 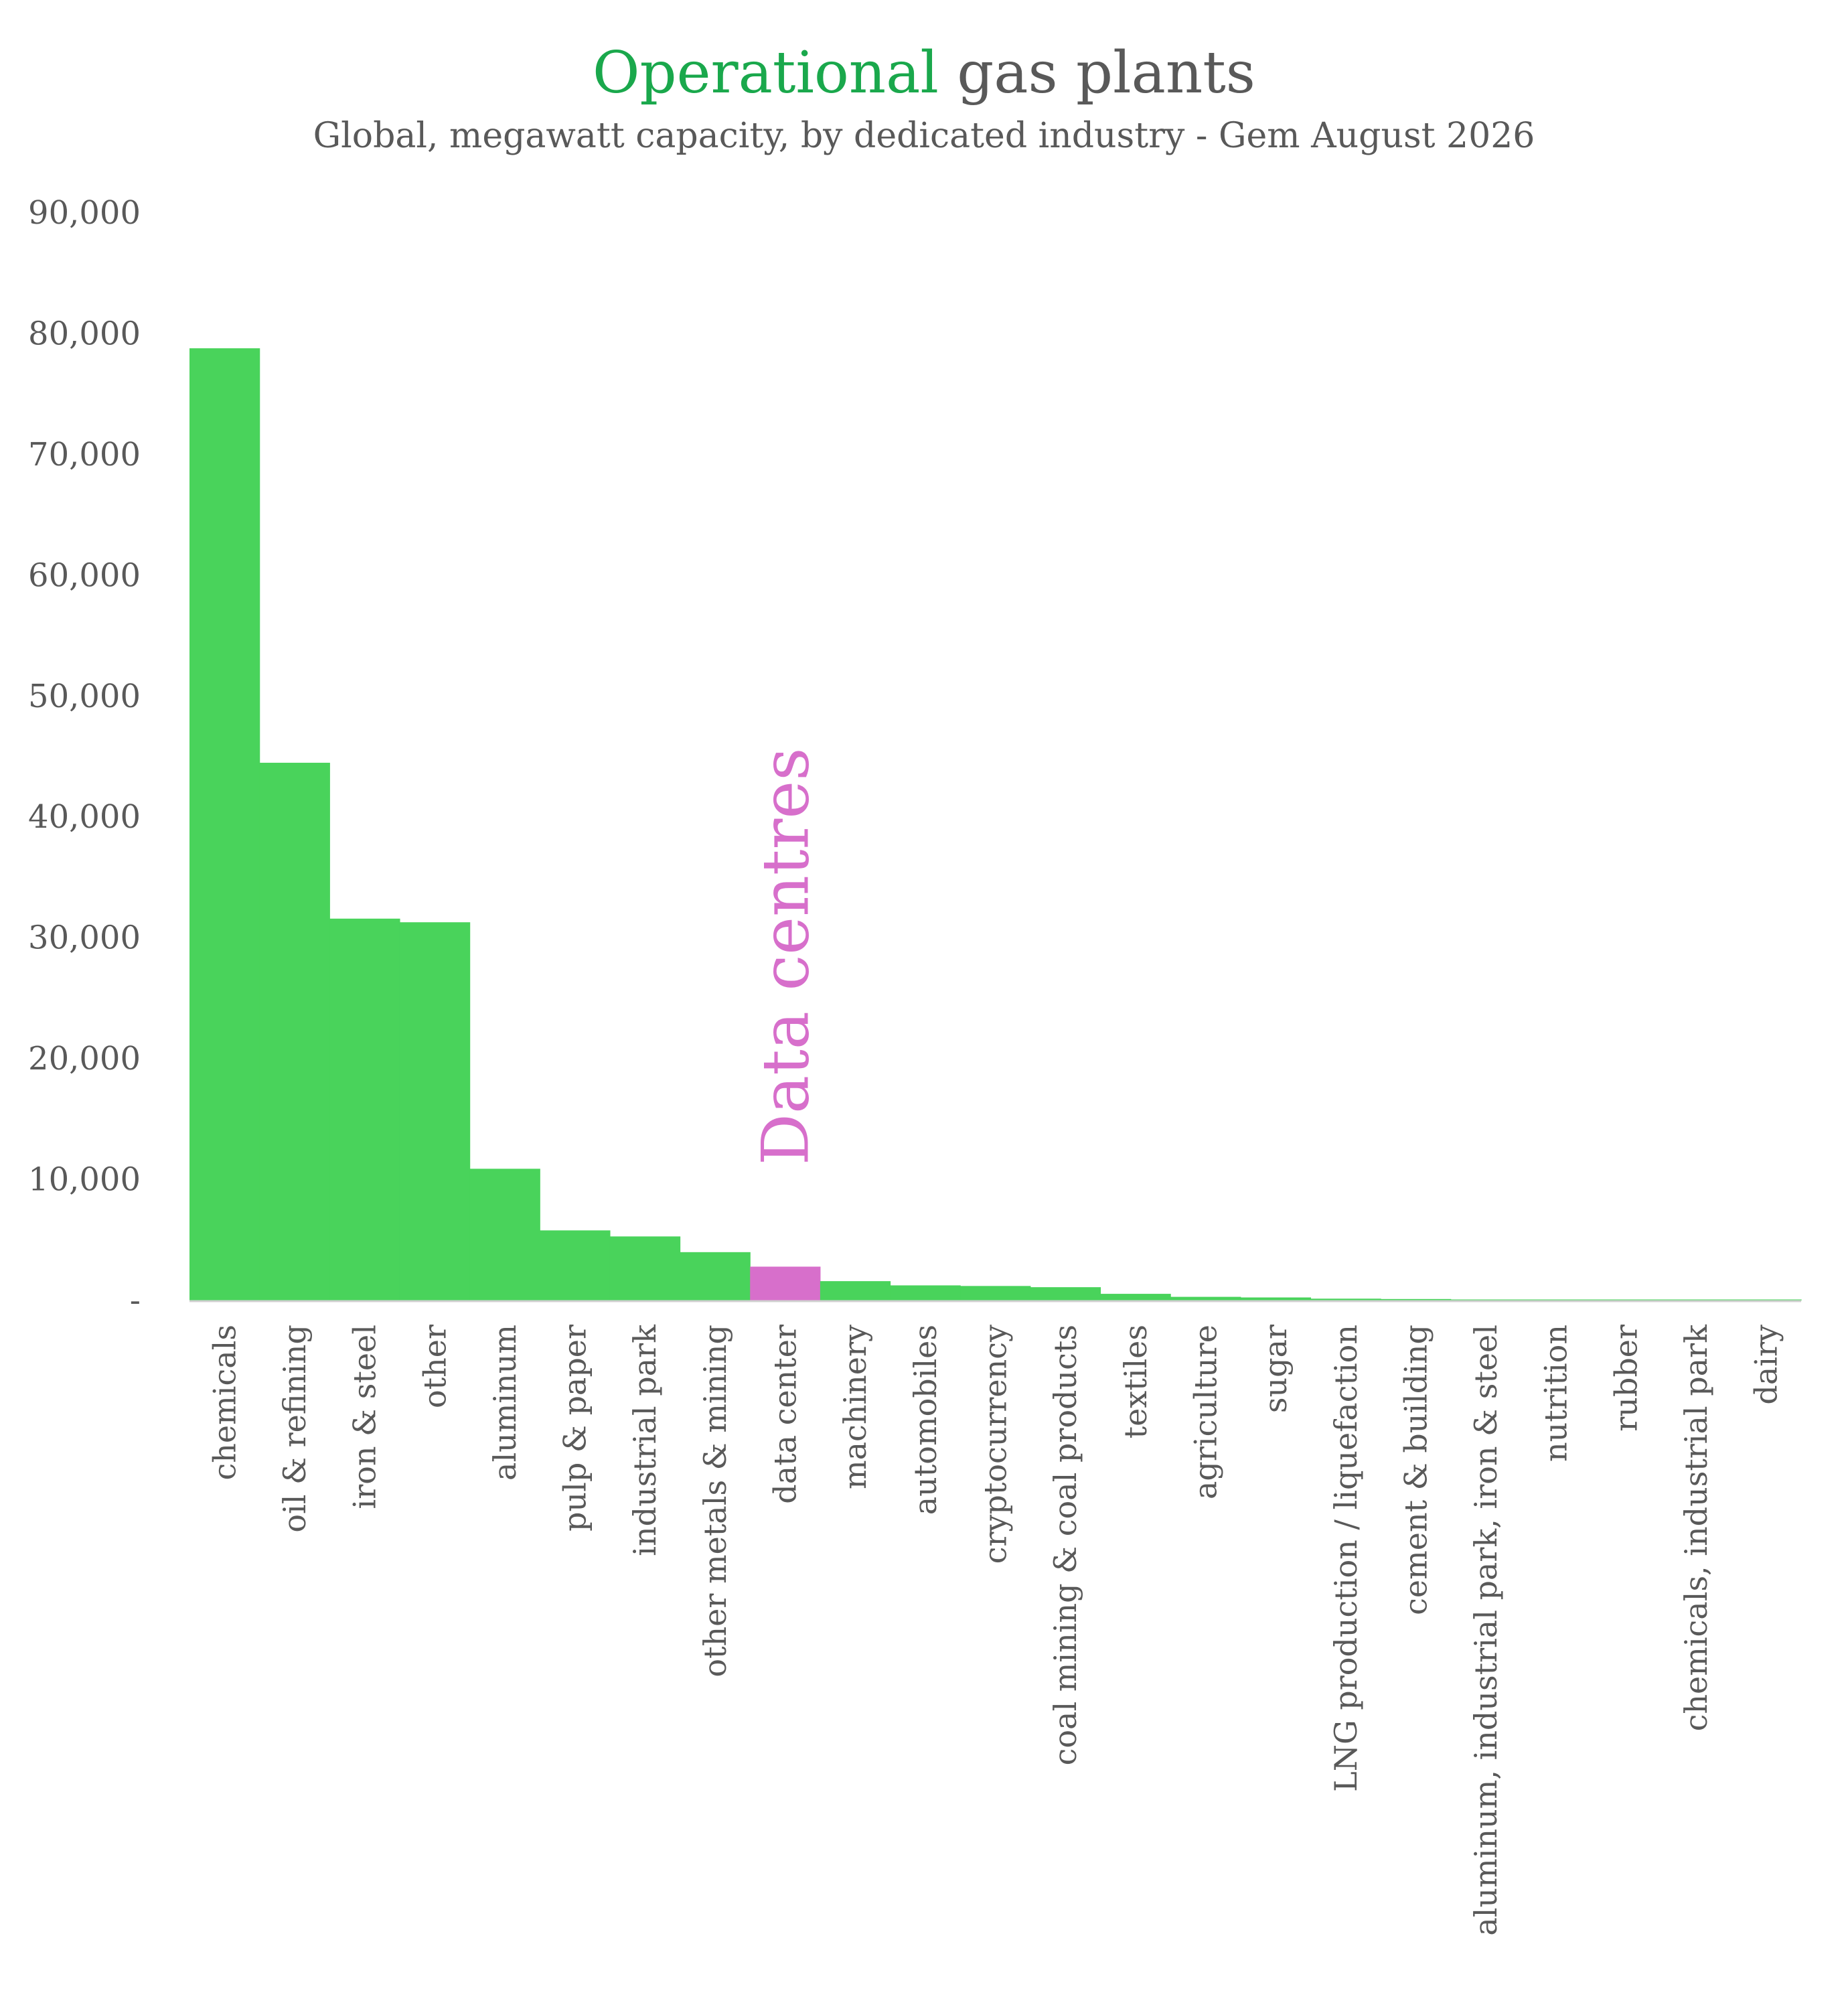 What do you see at coordinates (855, 1407) in the screenshot?
I see `x-tick-label: machinery` at bounding box center [855, 1407].